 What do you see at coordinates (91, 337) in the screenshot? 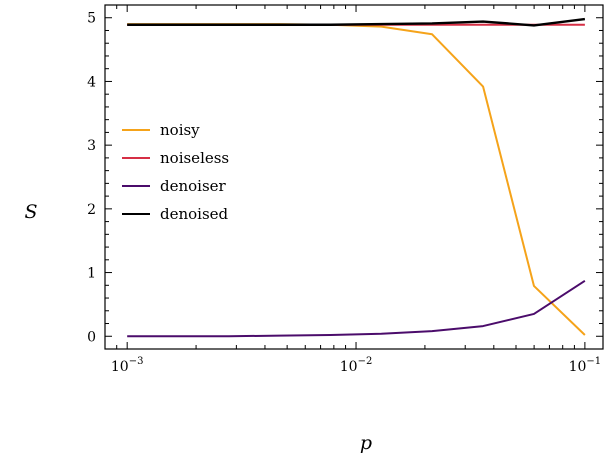
I see `y-tick-label: 0` at bounding box center [91, 337].